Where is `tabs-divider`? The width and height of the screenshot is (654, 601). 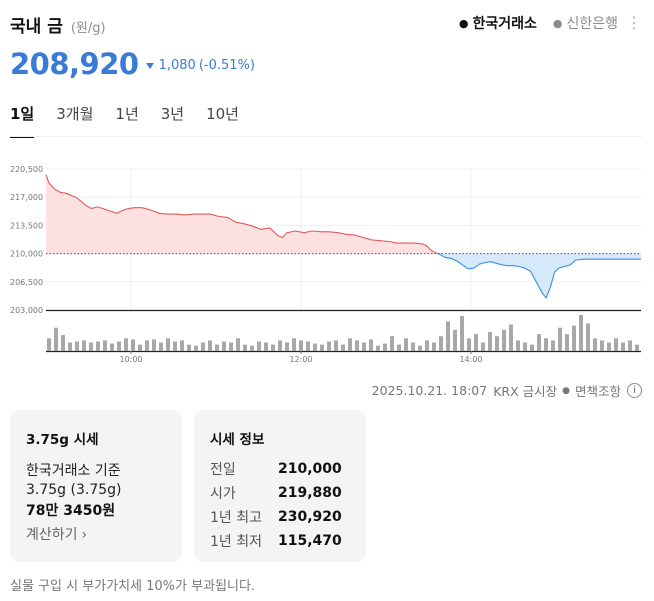 tabs-divider is located at coordinates (326, 136).